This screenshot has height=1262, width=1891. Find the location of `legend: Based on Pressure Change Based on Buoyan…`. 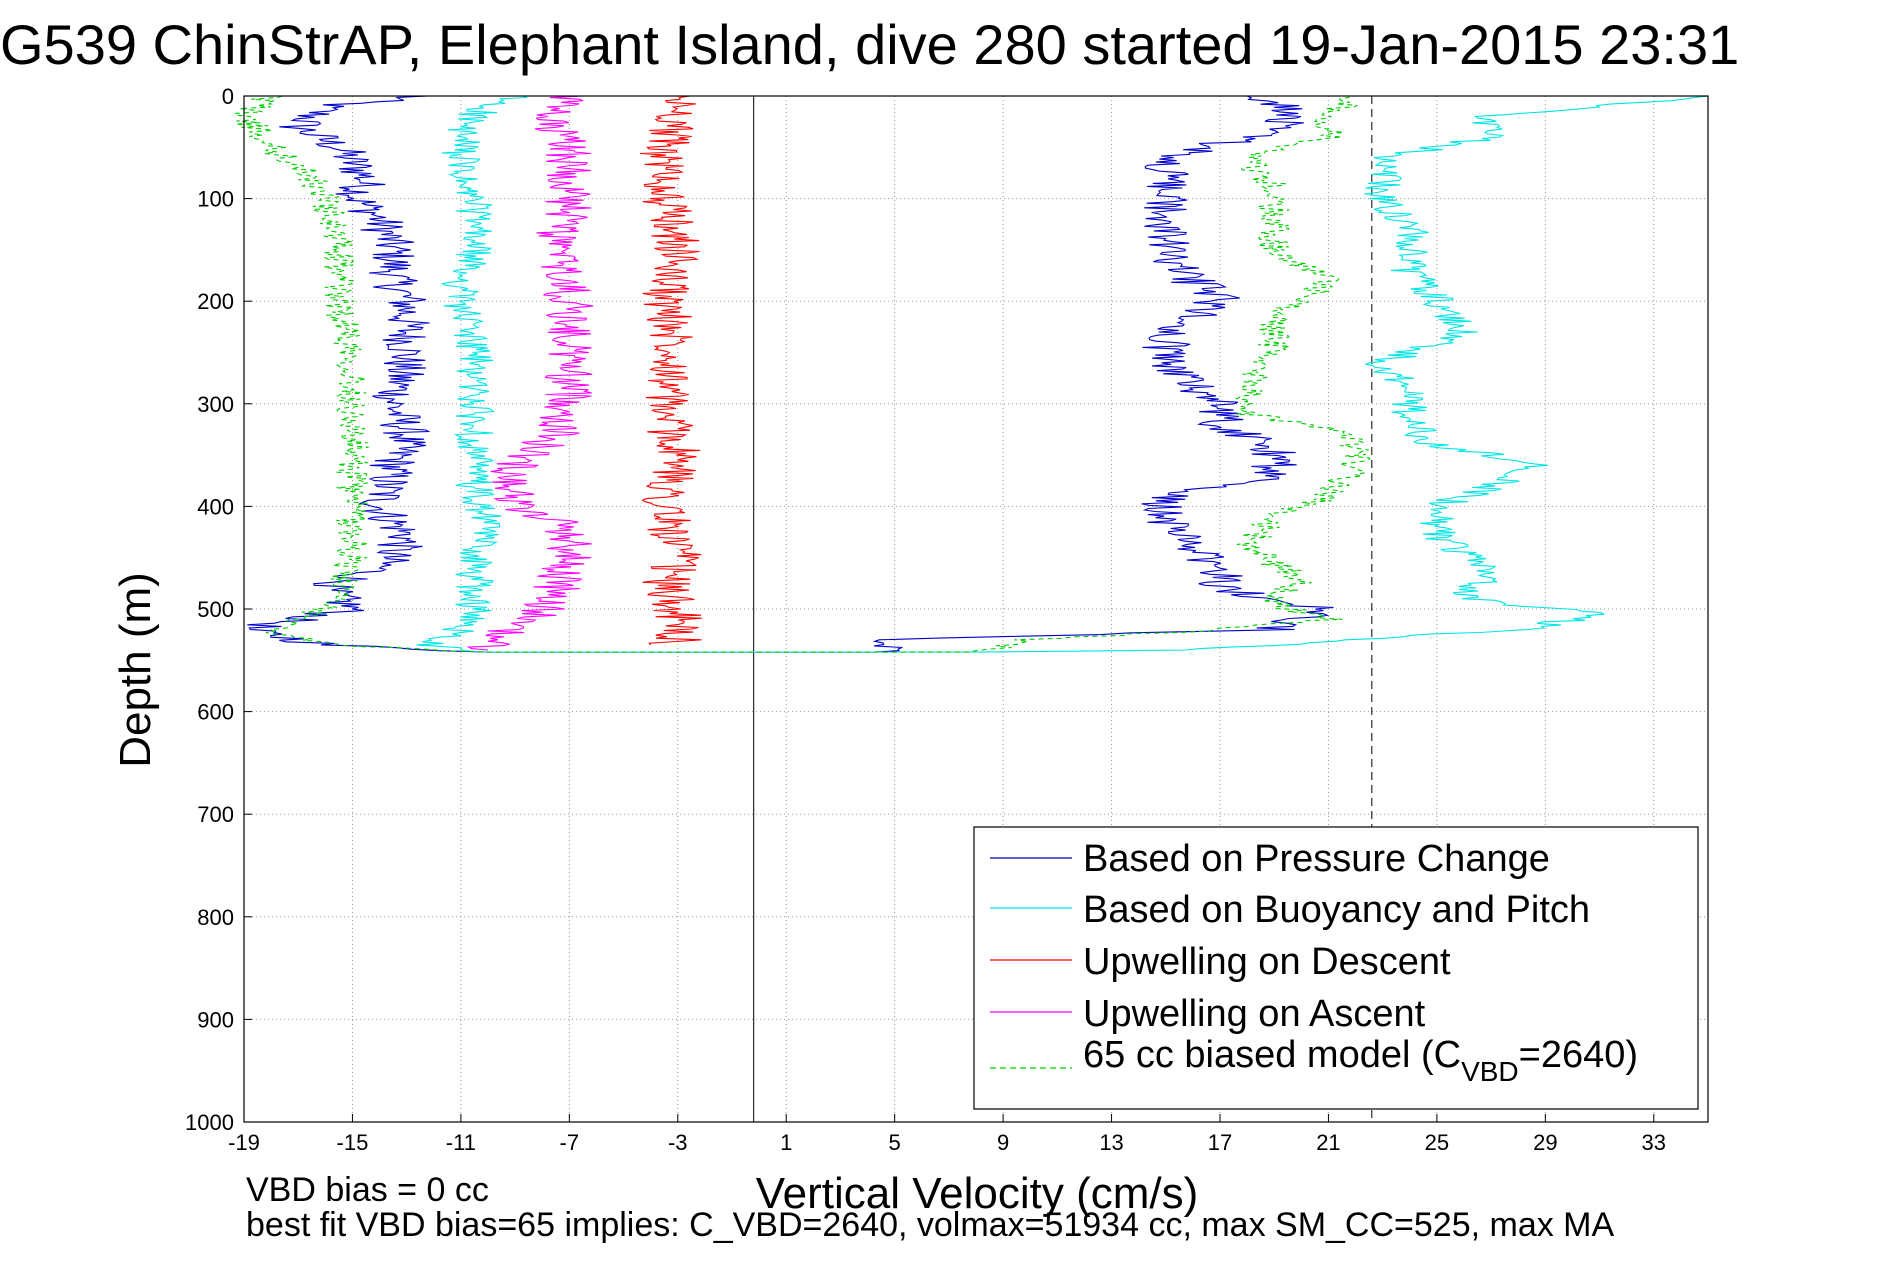

legend: Based on Pressure Change Based on Buoyan… is located at coordinates (1336, 968).